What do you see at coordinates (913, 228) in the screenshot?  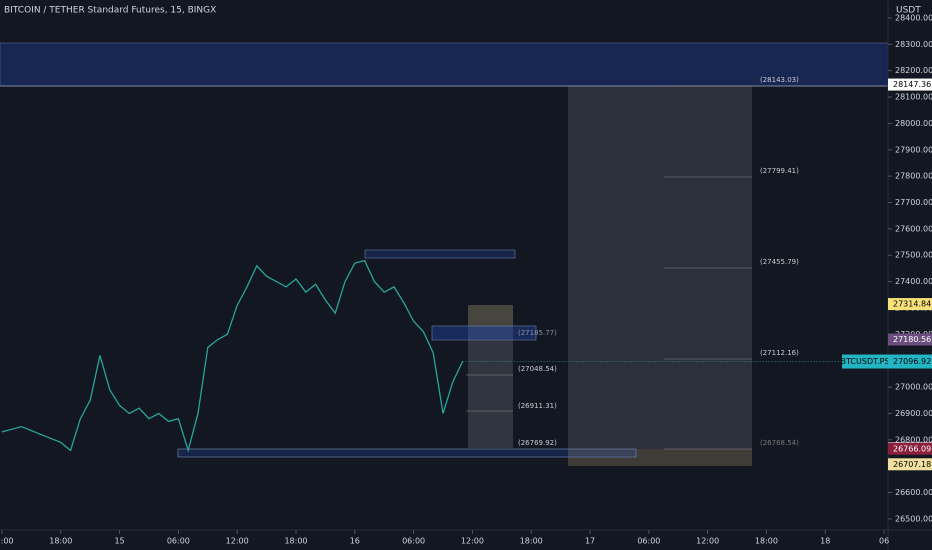 I see `y-tick-label: 27600.00` at bounding box center [913, 228].